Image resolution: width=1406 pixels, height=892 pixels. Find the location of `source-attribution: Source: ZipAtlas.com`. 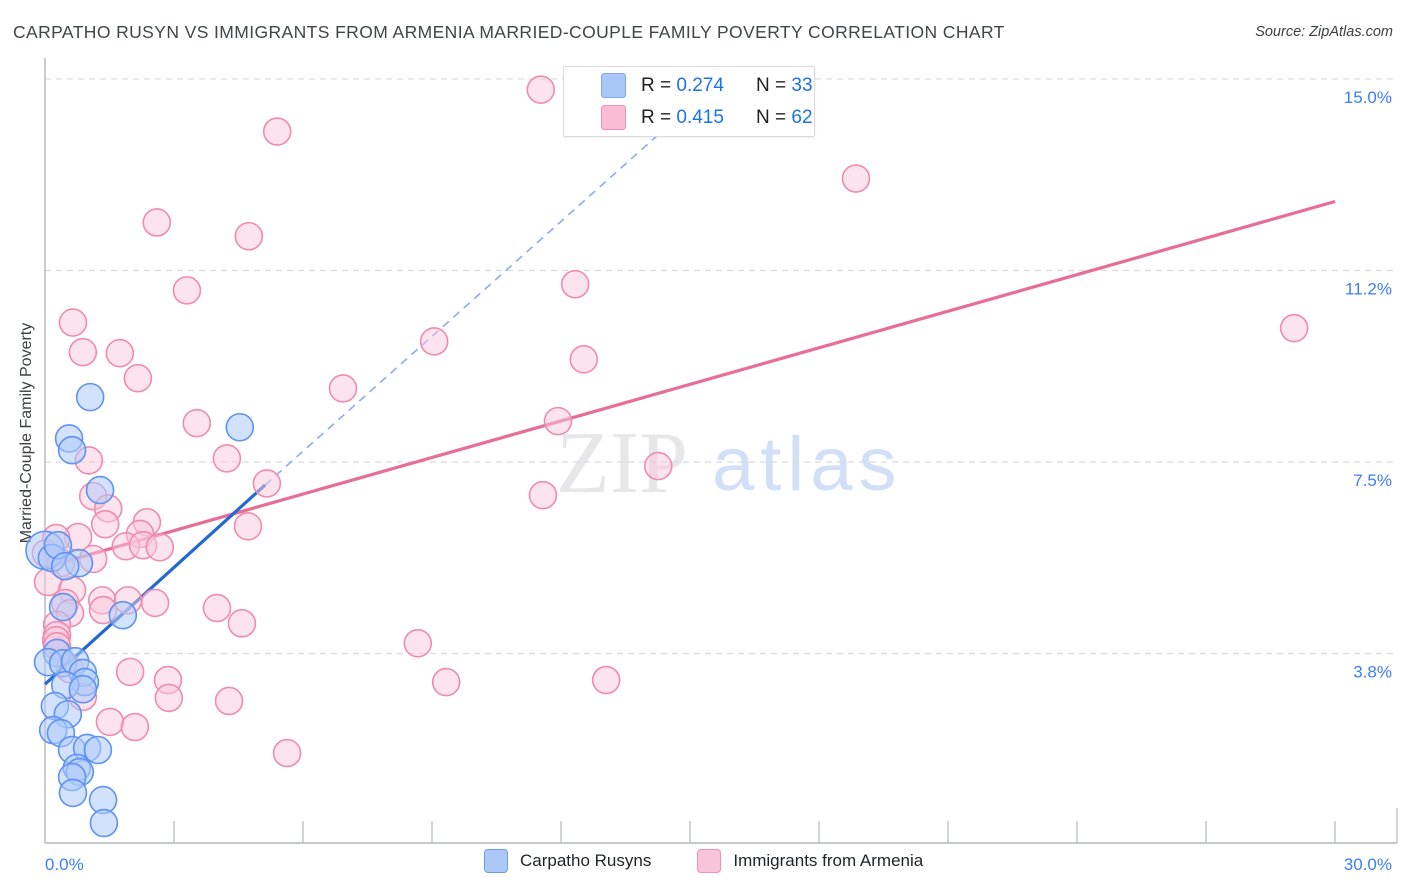

source-attribution: Source: ZipAtlas.com is located at coordinates (1324, 32).